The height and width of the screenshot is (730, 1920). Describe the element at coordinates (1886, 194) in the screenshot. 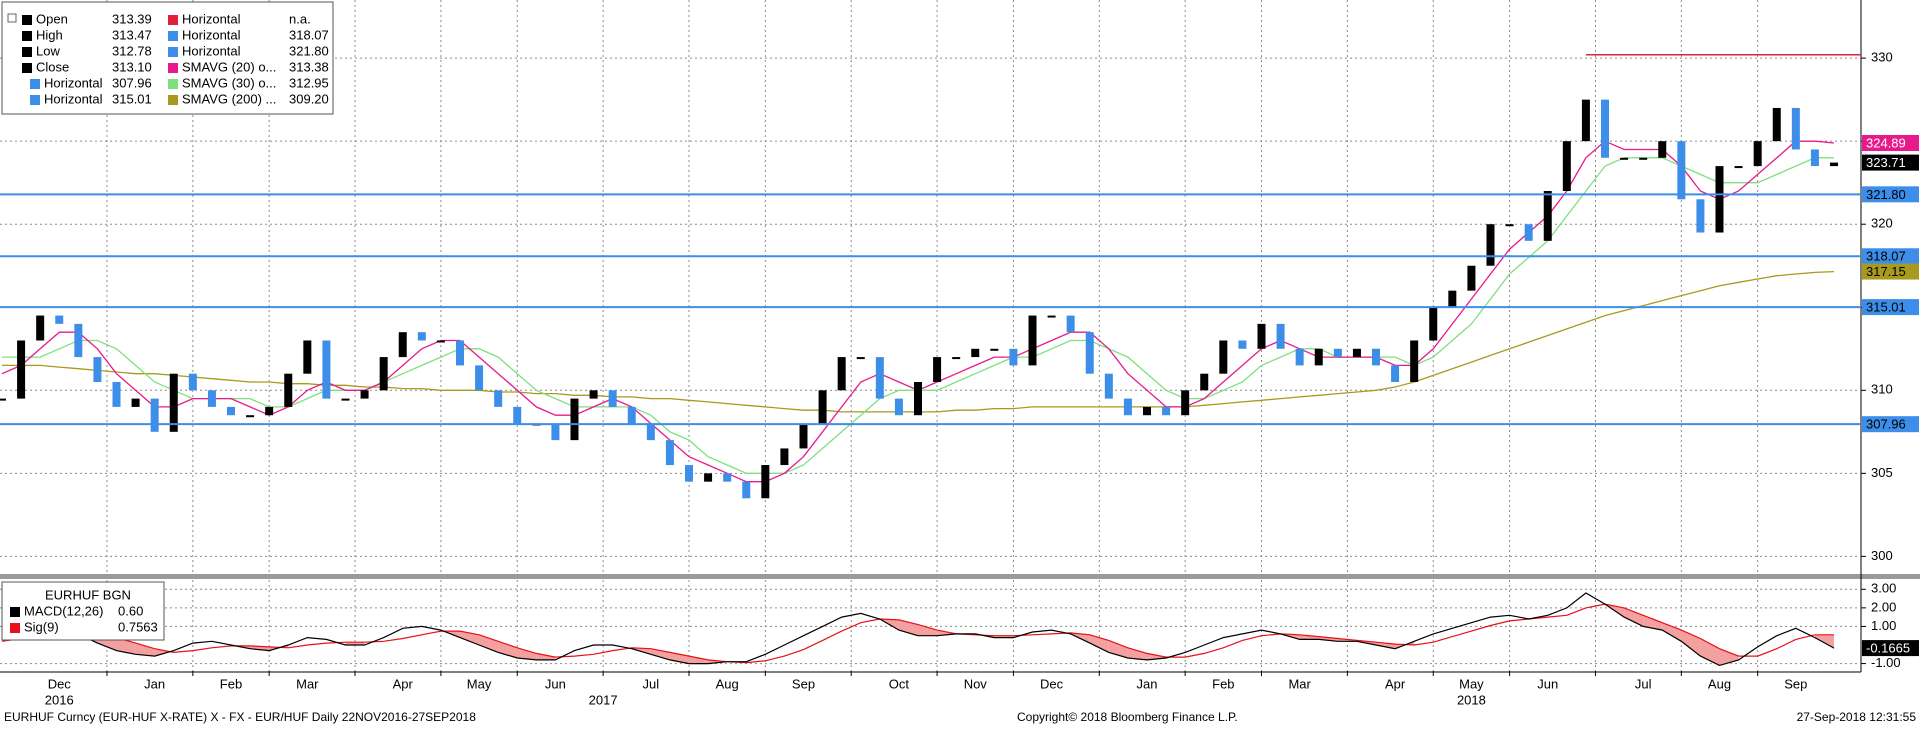

I see `value-box-label: 321.80` at that location.